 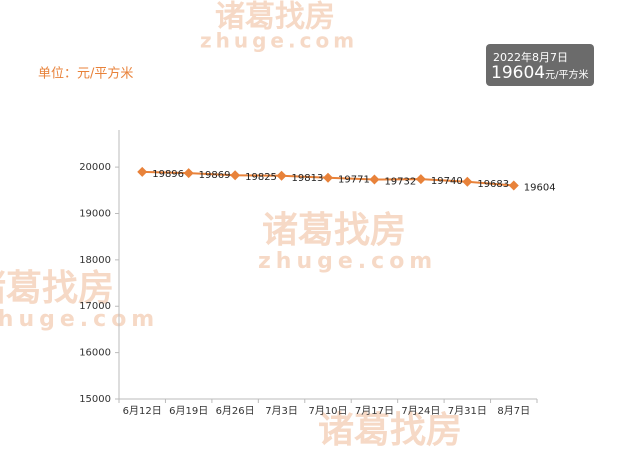 What do you see at coordinates (420, 411) in the screenshot?
I see `x-tick-label: 7月24日` at bounding box center [420, 411].